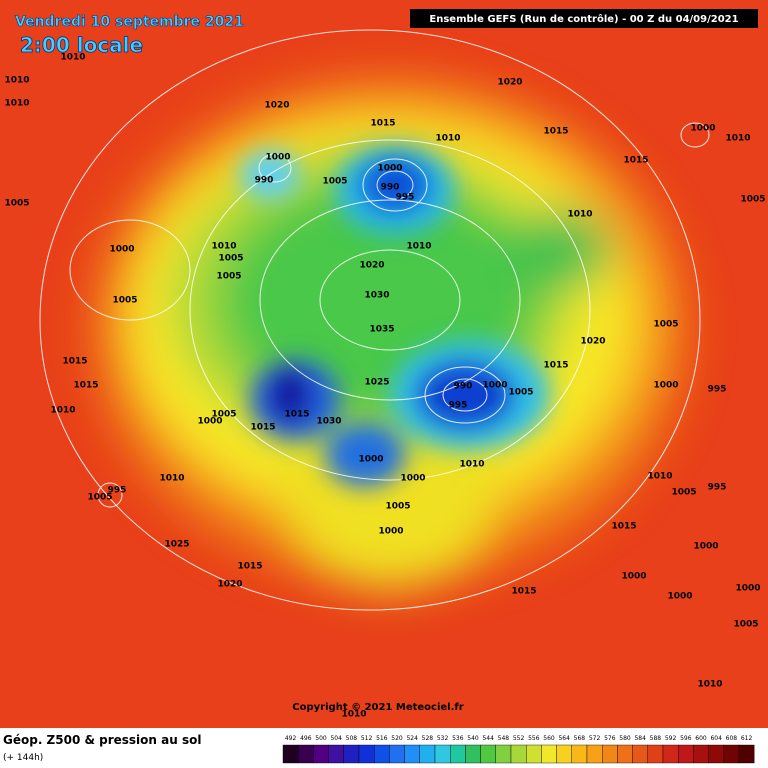  What do you see at coordinates (595, 738) in the screenshot?
I see `scale-label: 572` at bounding box center [595, 738].